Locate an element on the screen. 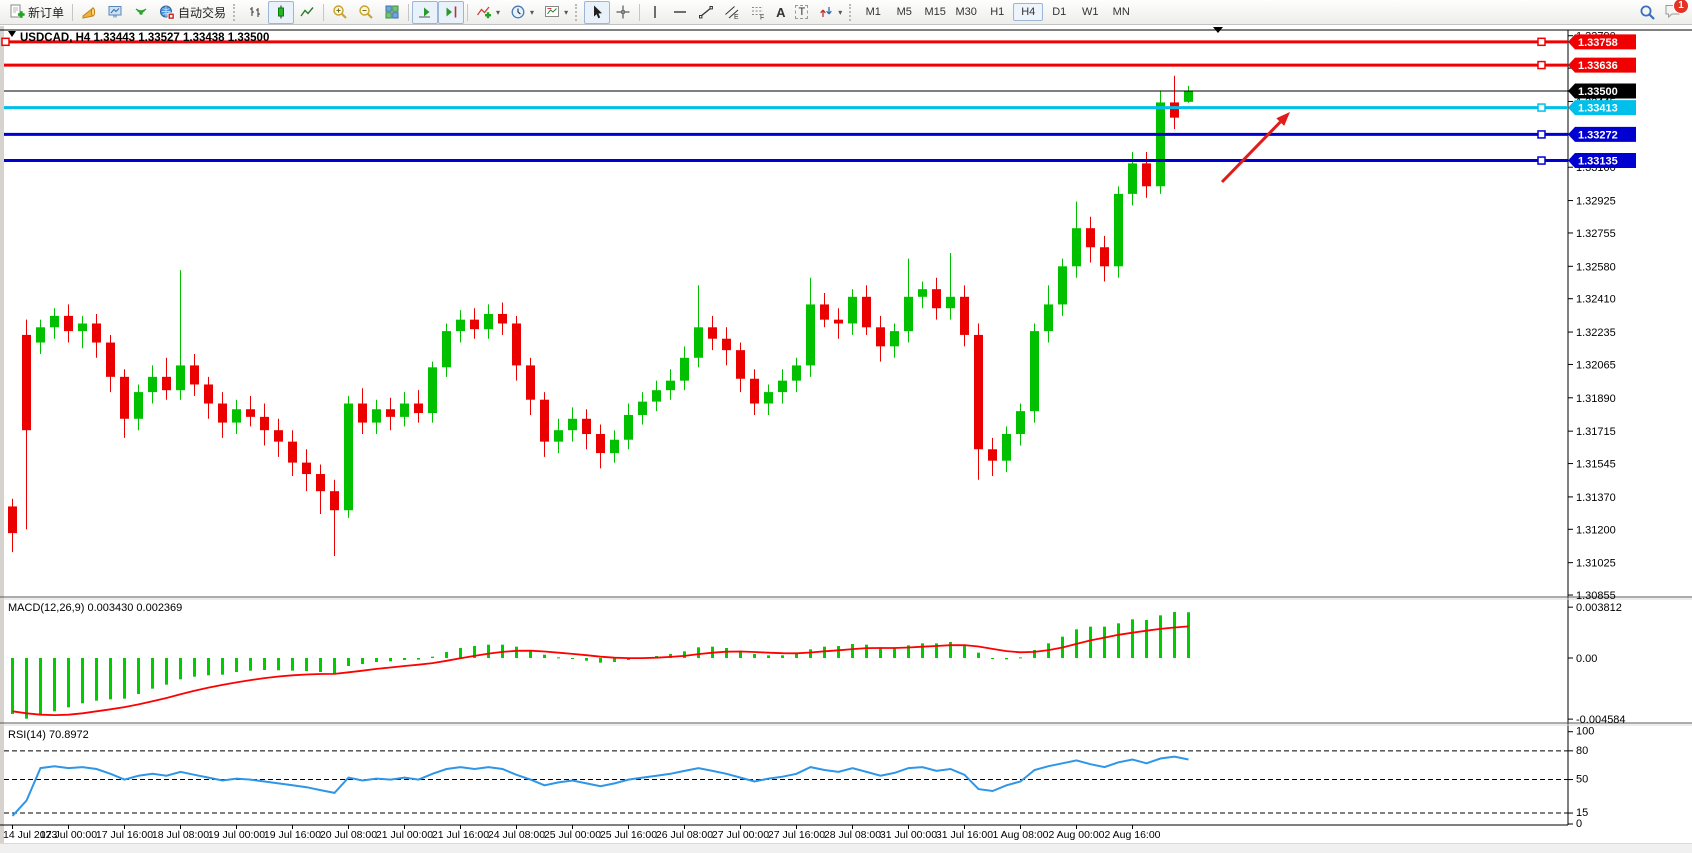  text-label-button: T is located at coordinates (801, 12).